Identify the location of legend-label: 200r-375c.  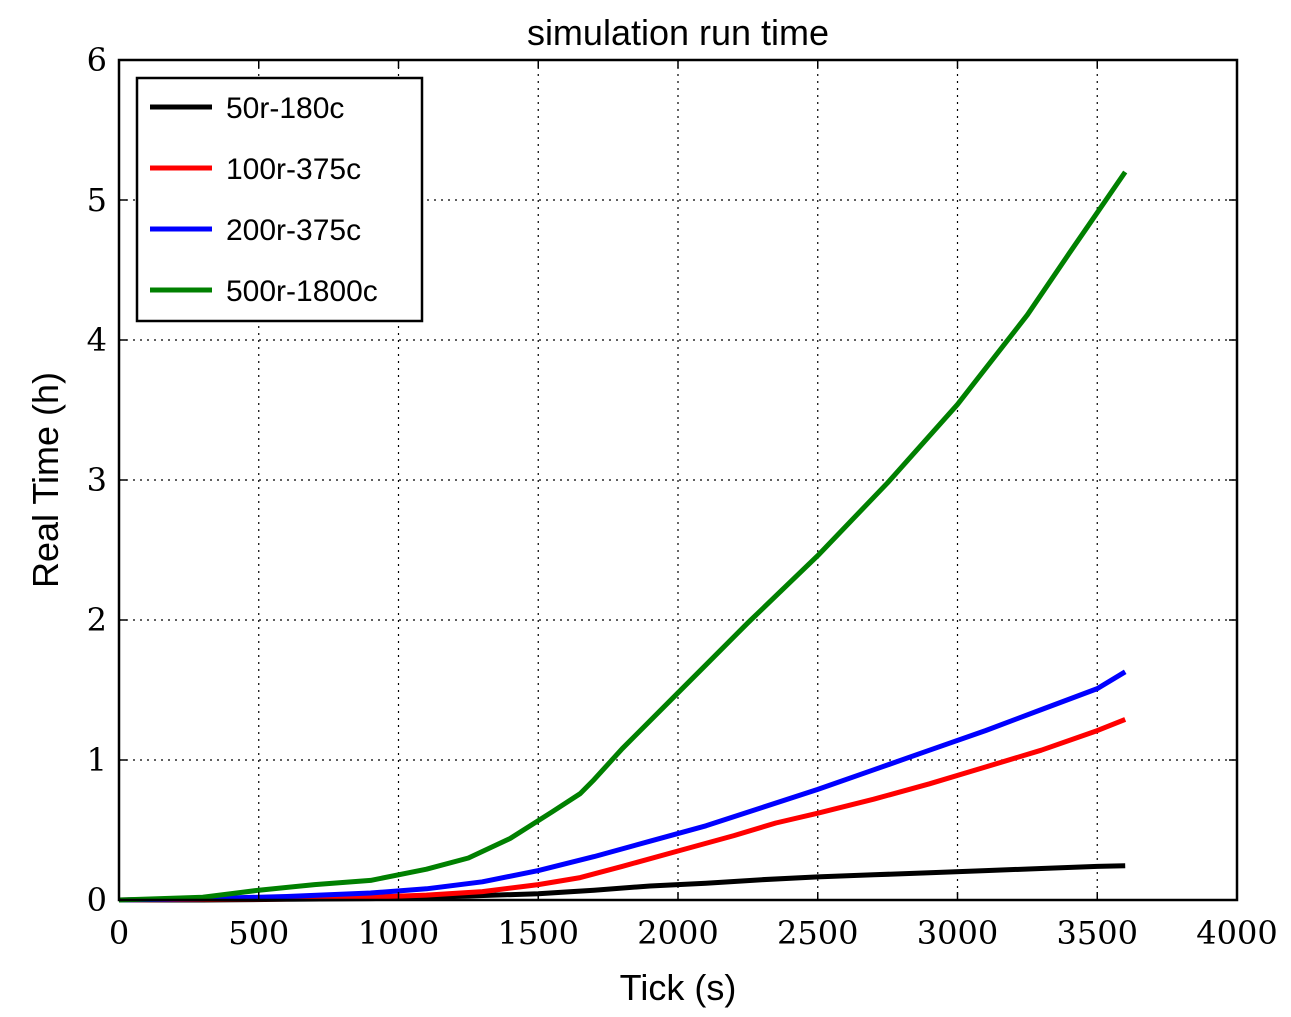
(293, 230).